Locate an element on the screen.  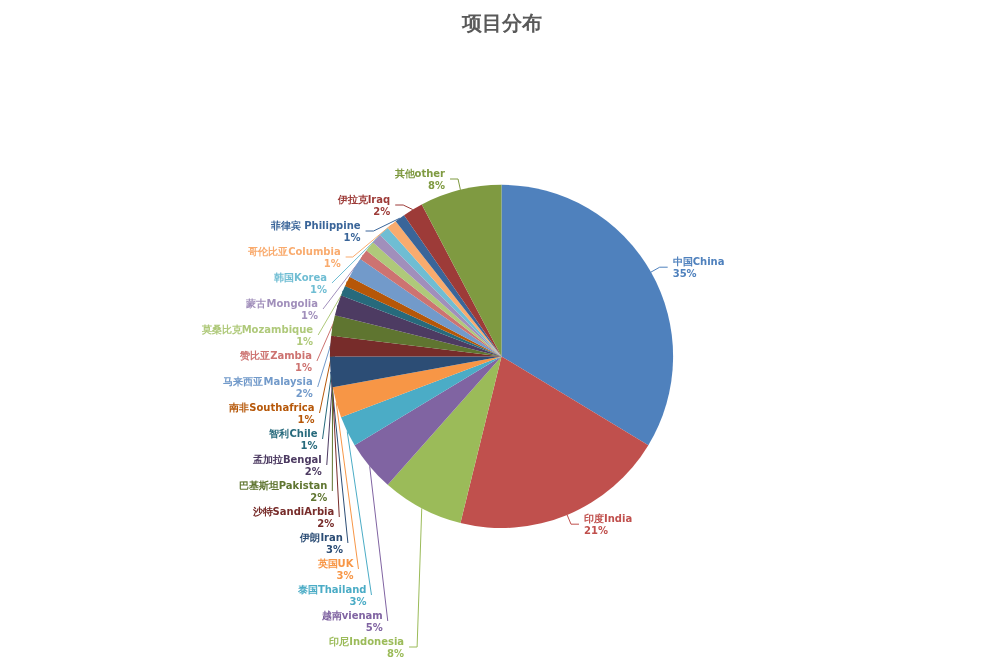
slice-label: 韩国Korea is located at coordinates (300, 277).